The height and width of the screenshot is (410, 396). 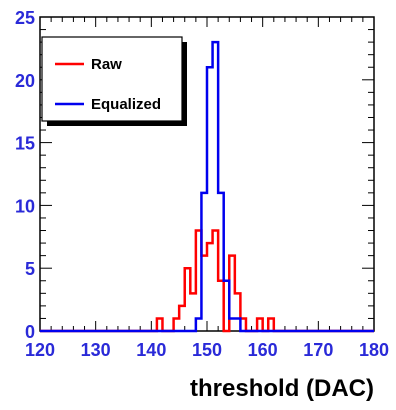 I want to click on y-tick-label: 5, so click(x=30, y=269).